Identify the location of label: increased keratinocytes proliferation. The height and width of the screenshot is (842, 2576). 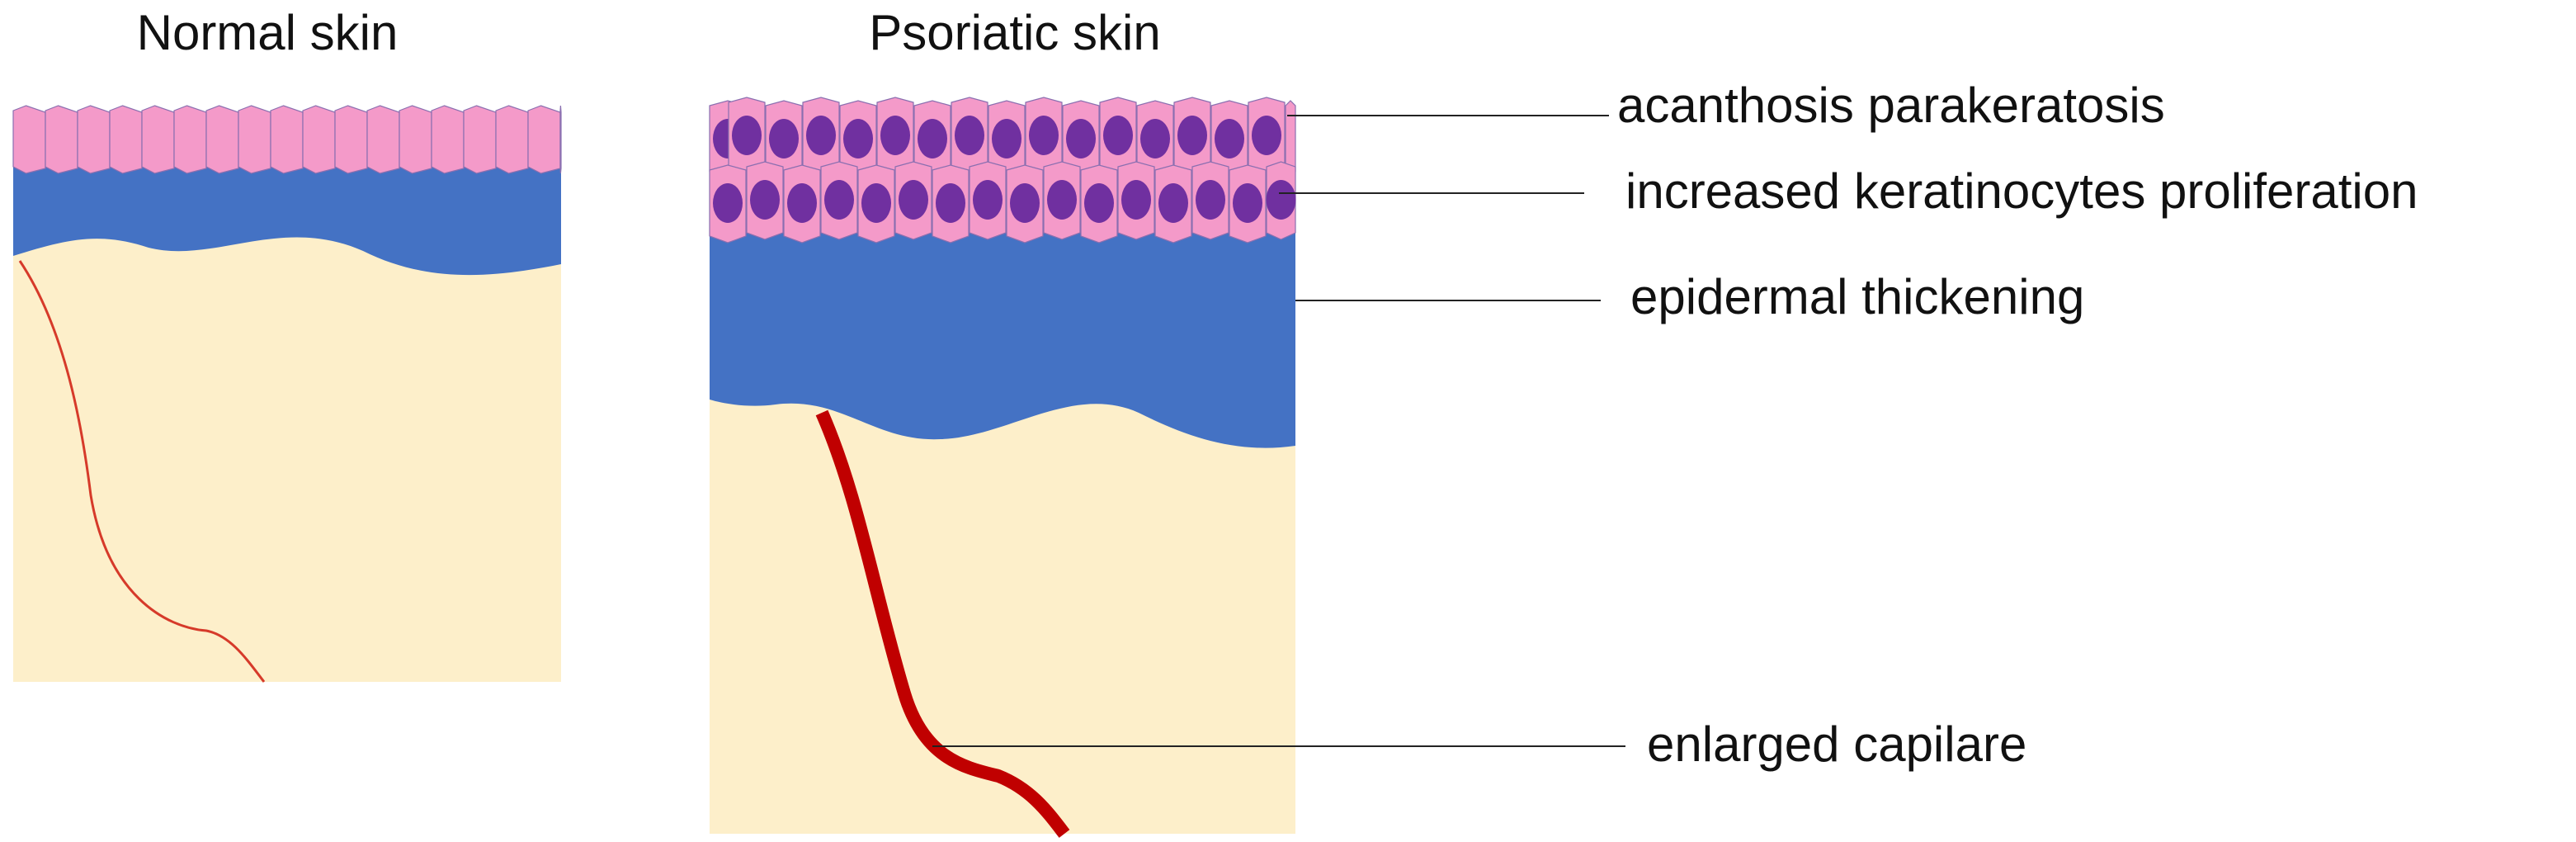
(2021, 191).